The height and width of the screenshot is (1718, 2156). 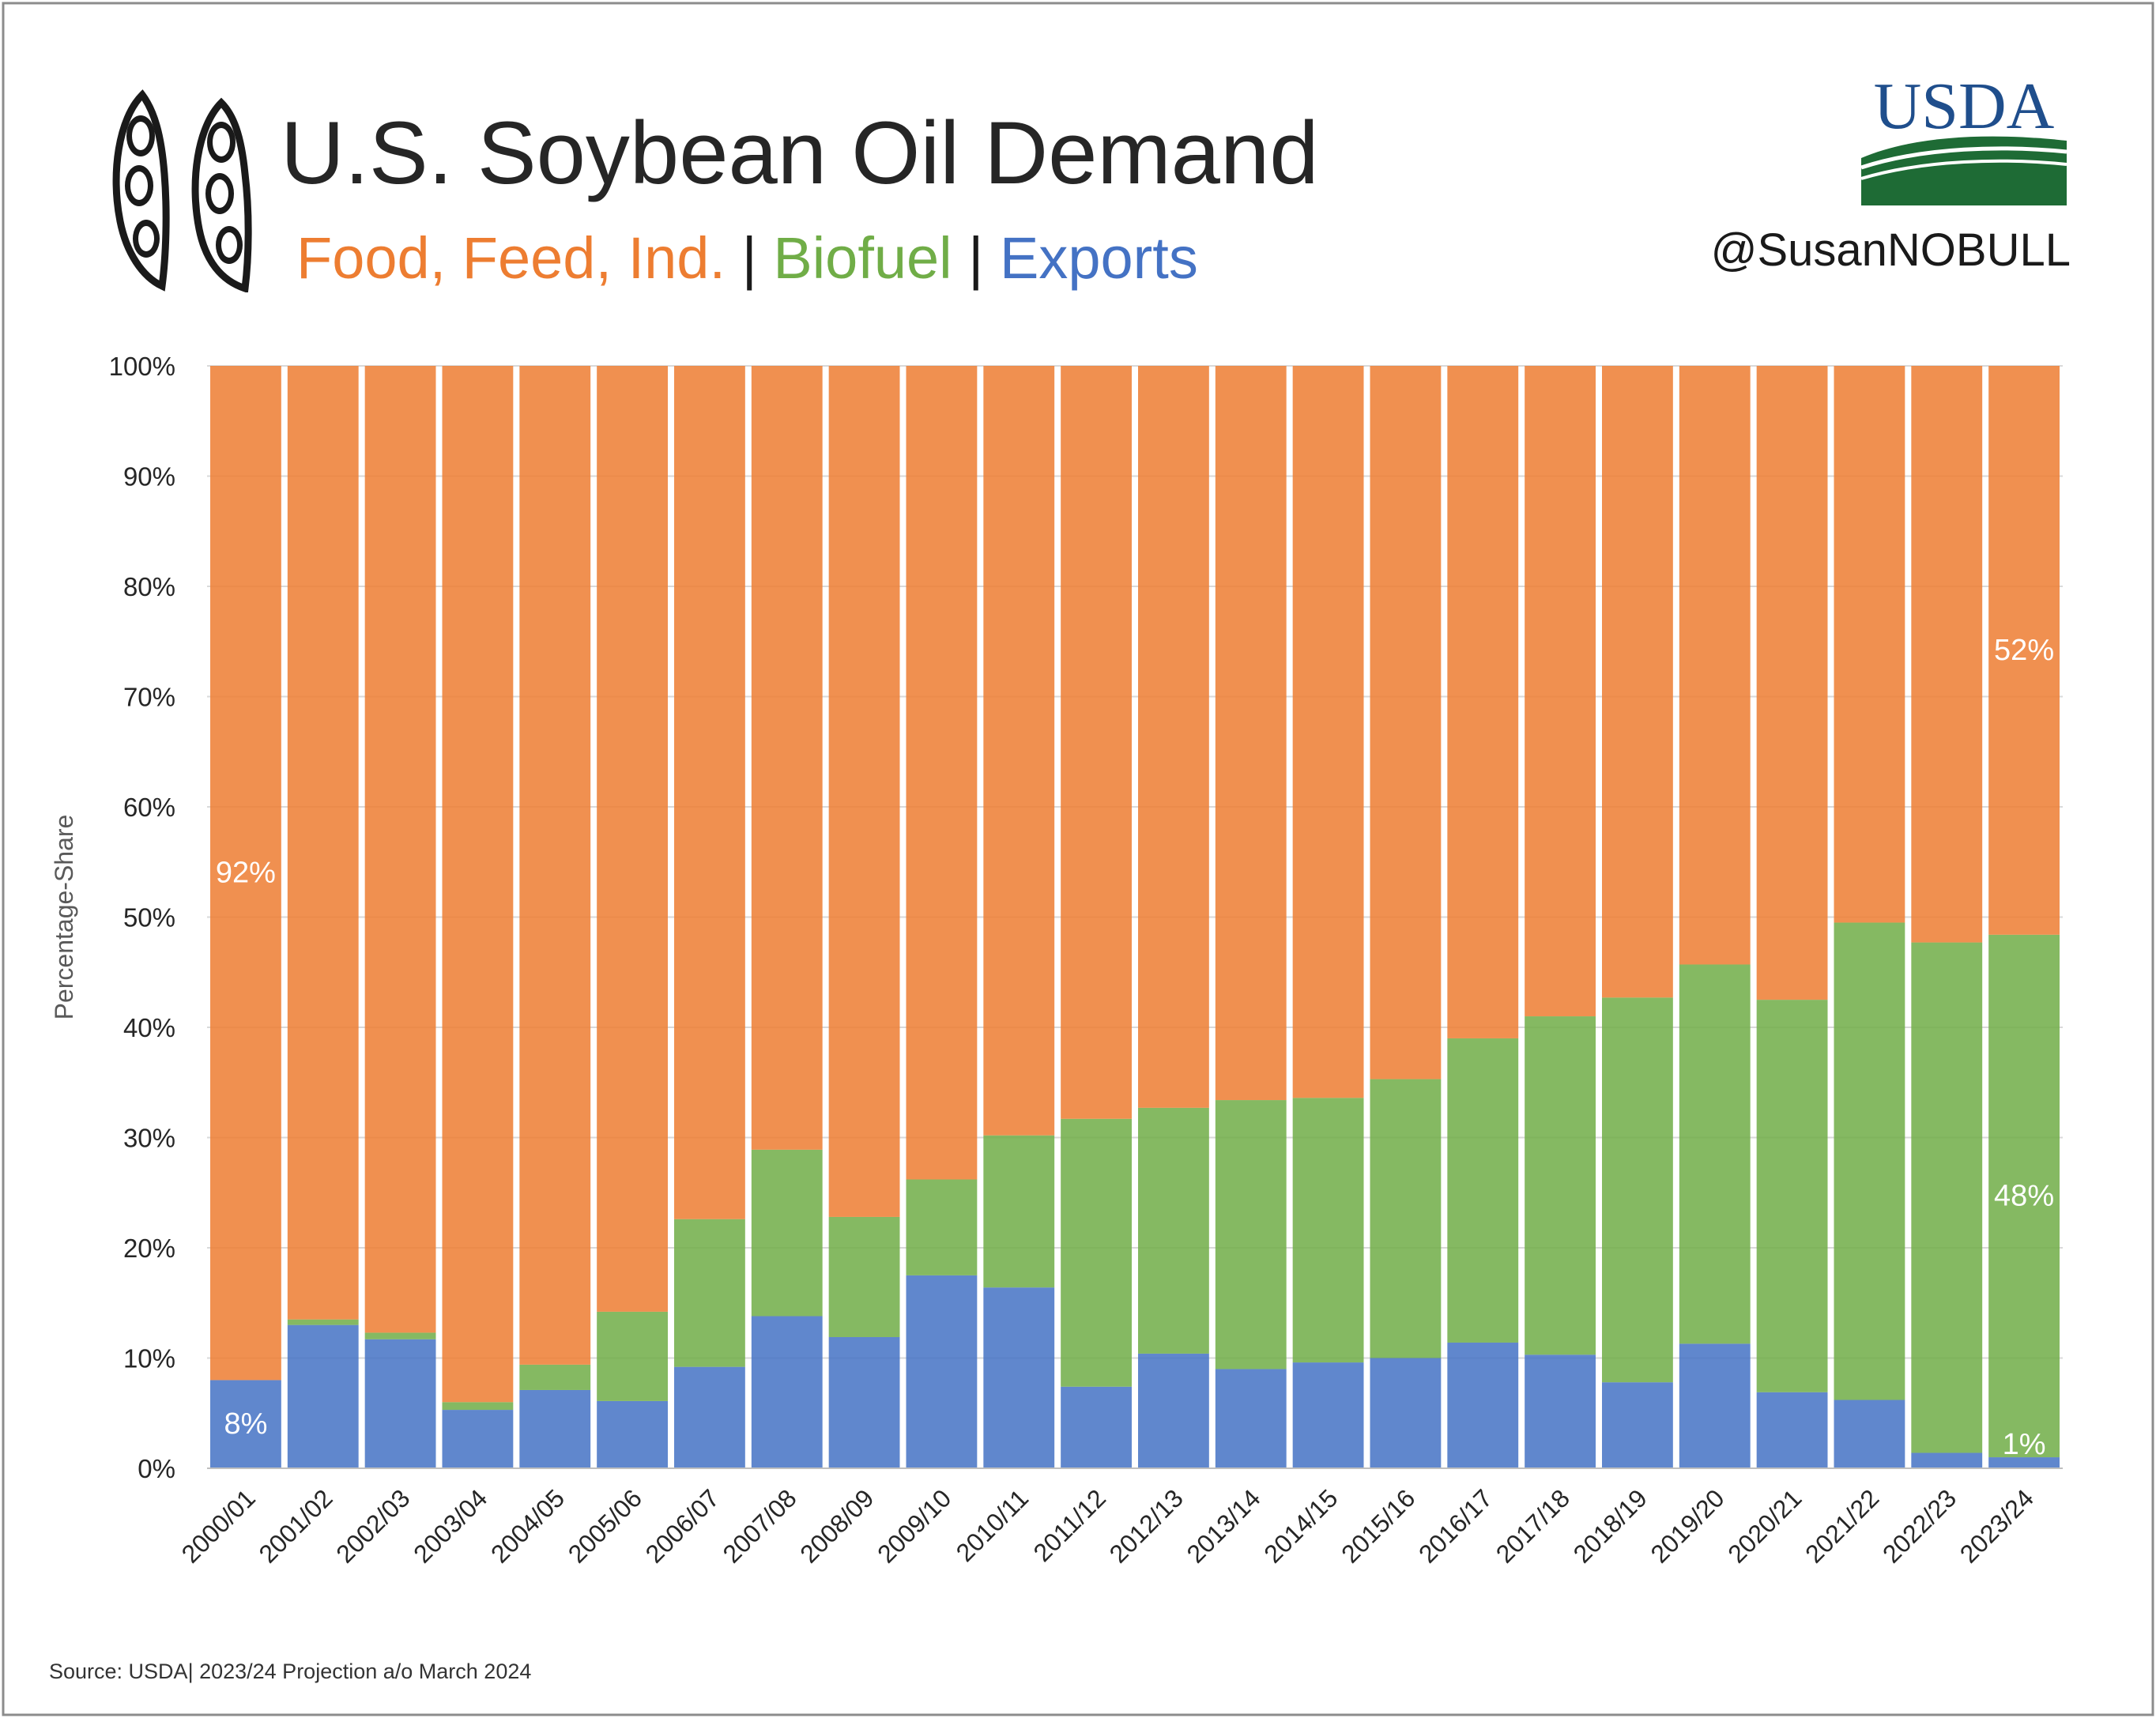 I want to click on data-label: 8%, so click(x=245, y=1424).